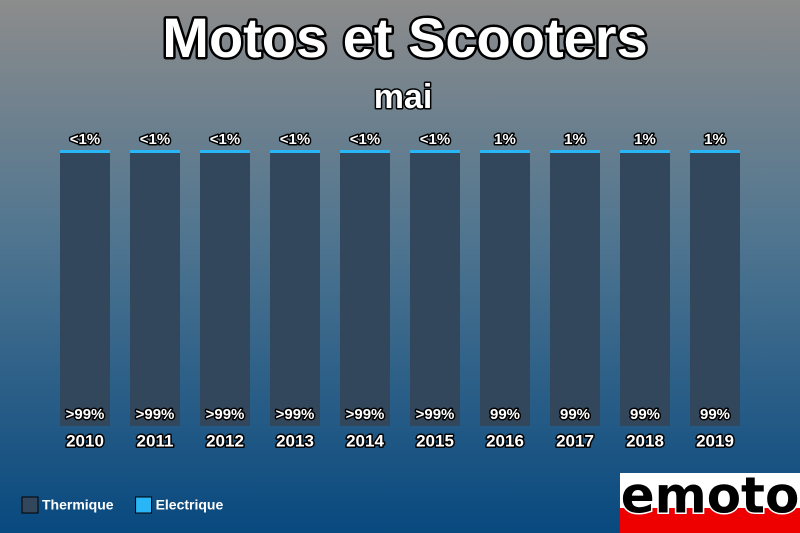  What do you see at coordinates (505, 440) in the screenshot?
I see `x-tick-label: 2016` at bounding box center [505, 440].